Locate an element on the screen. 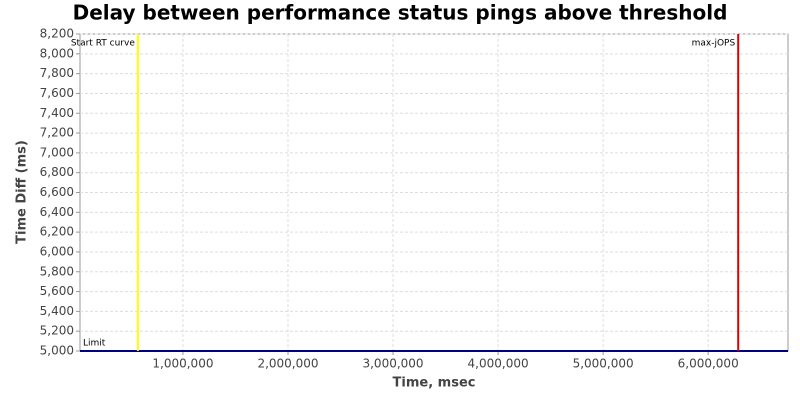 The height and width of the screenshot is (400, 800). y-tick-label: 6,000 is located at coordinates (57, 251).